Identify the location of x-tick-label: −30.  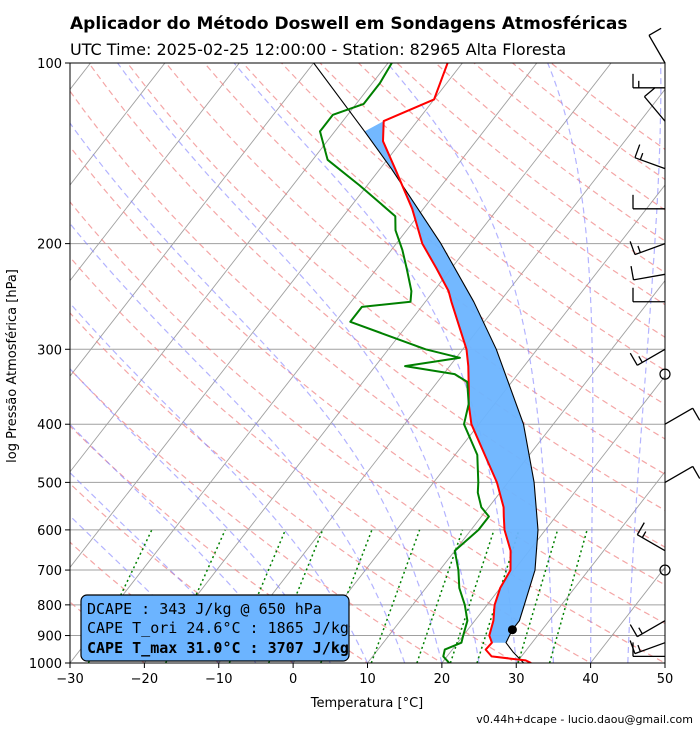
(69, 679).